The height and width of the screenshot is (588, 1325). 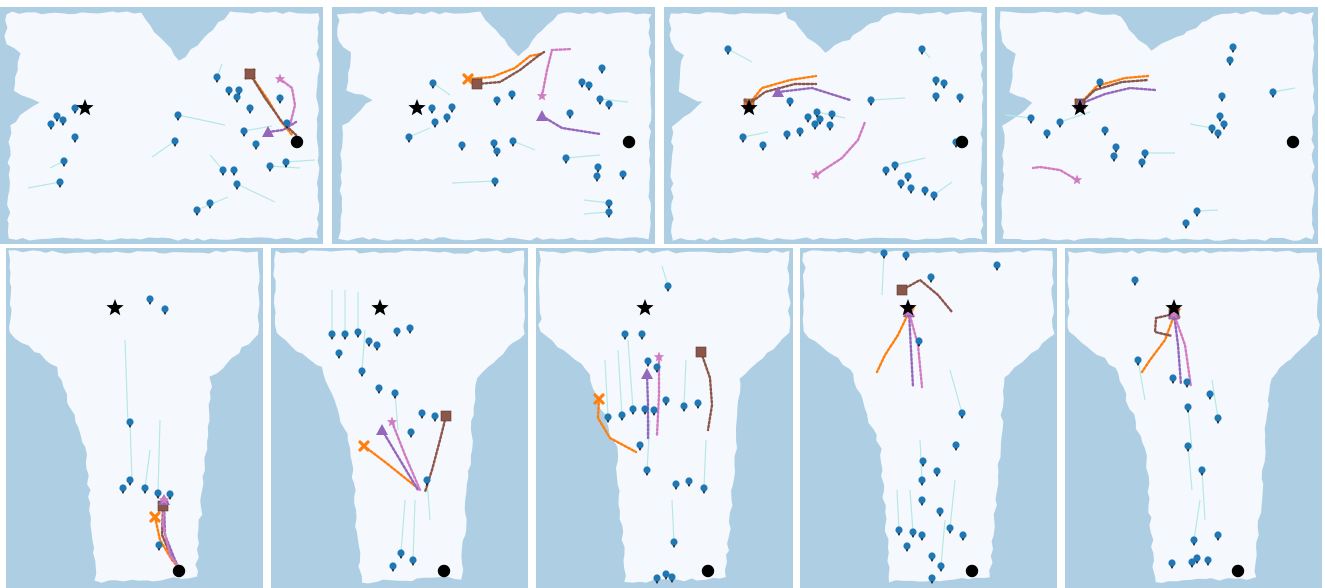 I want to click on marker-path-brown, so click(x=1164, y=325).